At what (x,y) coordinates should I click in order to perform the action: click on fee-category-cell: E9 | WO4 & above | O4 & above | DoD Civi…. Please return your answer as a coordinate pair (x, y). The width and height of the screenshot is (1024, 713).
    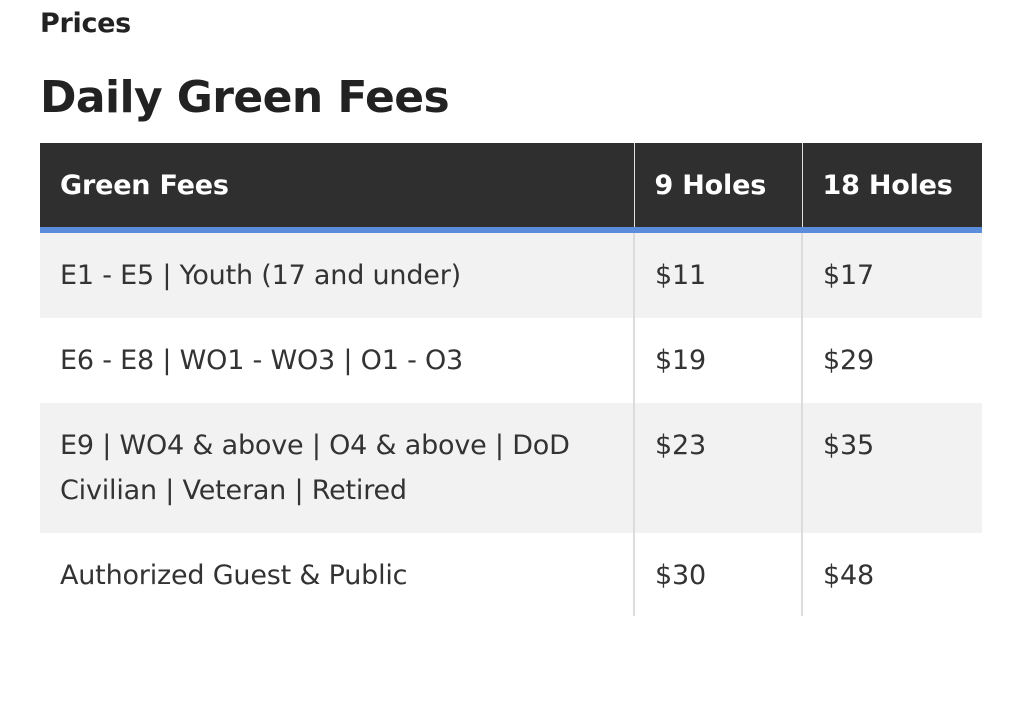
    Looking at the image, I should click on (337, 468).